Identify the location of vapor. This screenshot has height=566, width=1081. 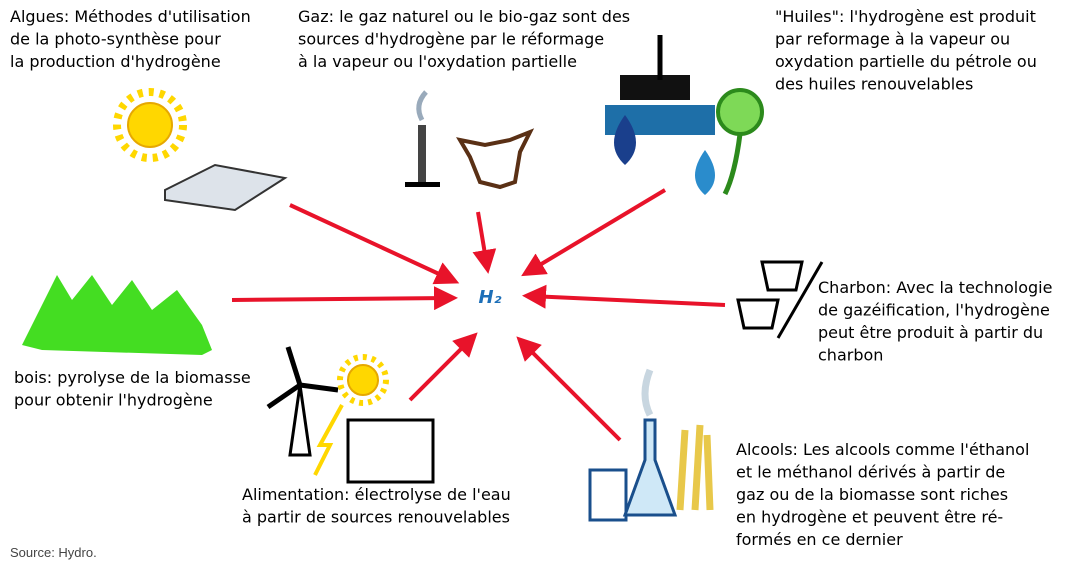
(647, 392).